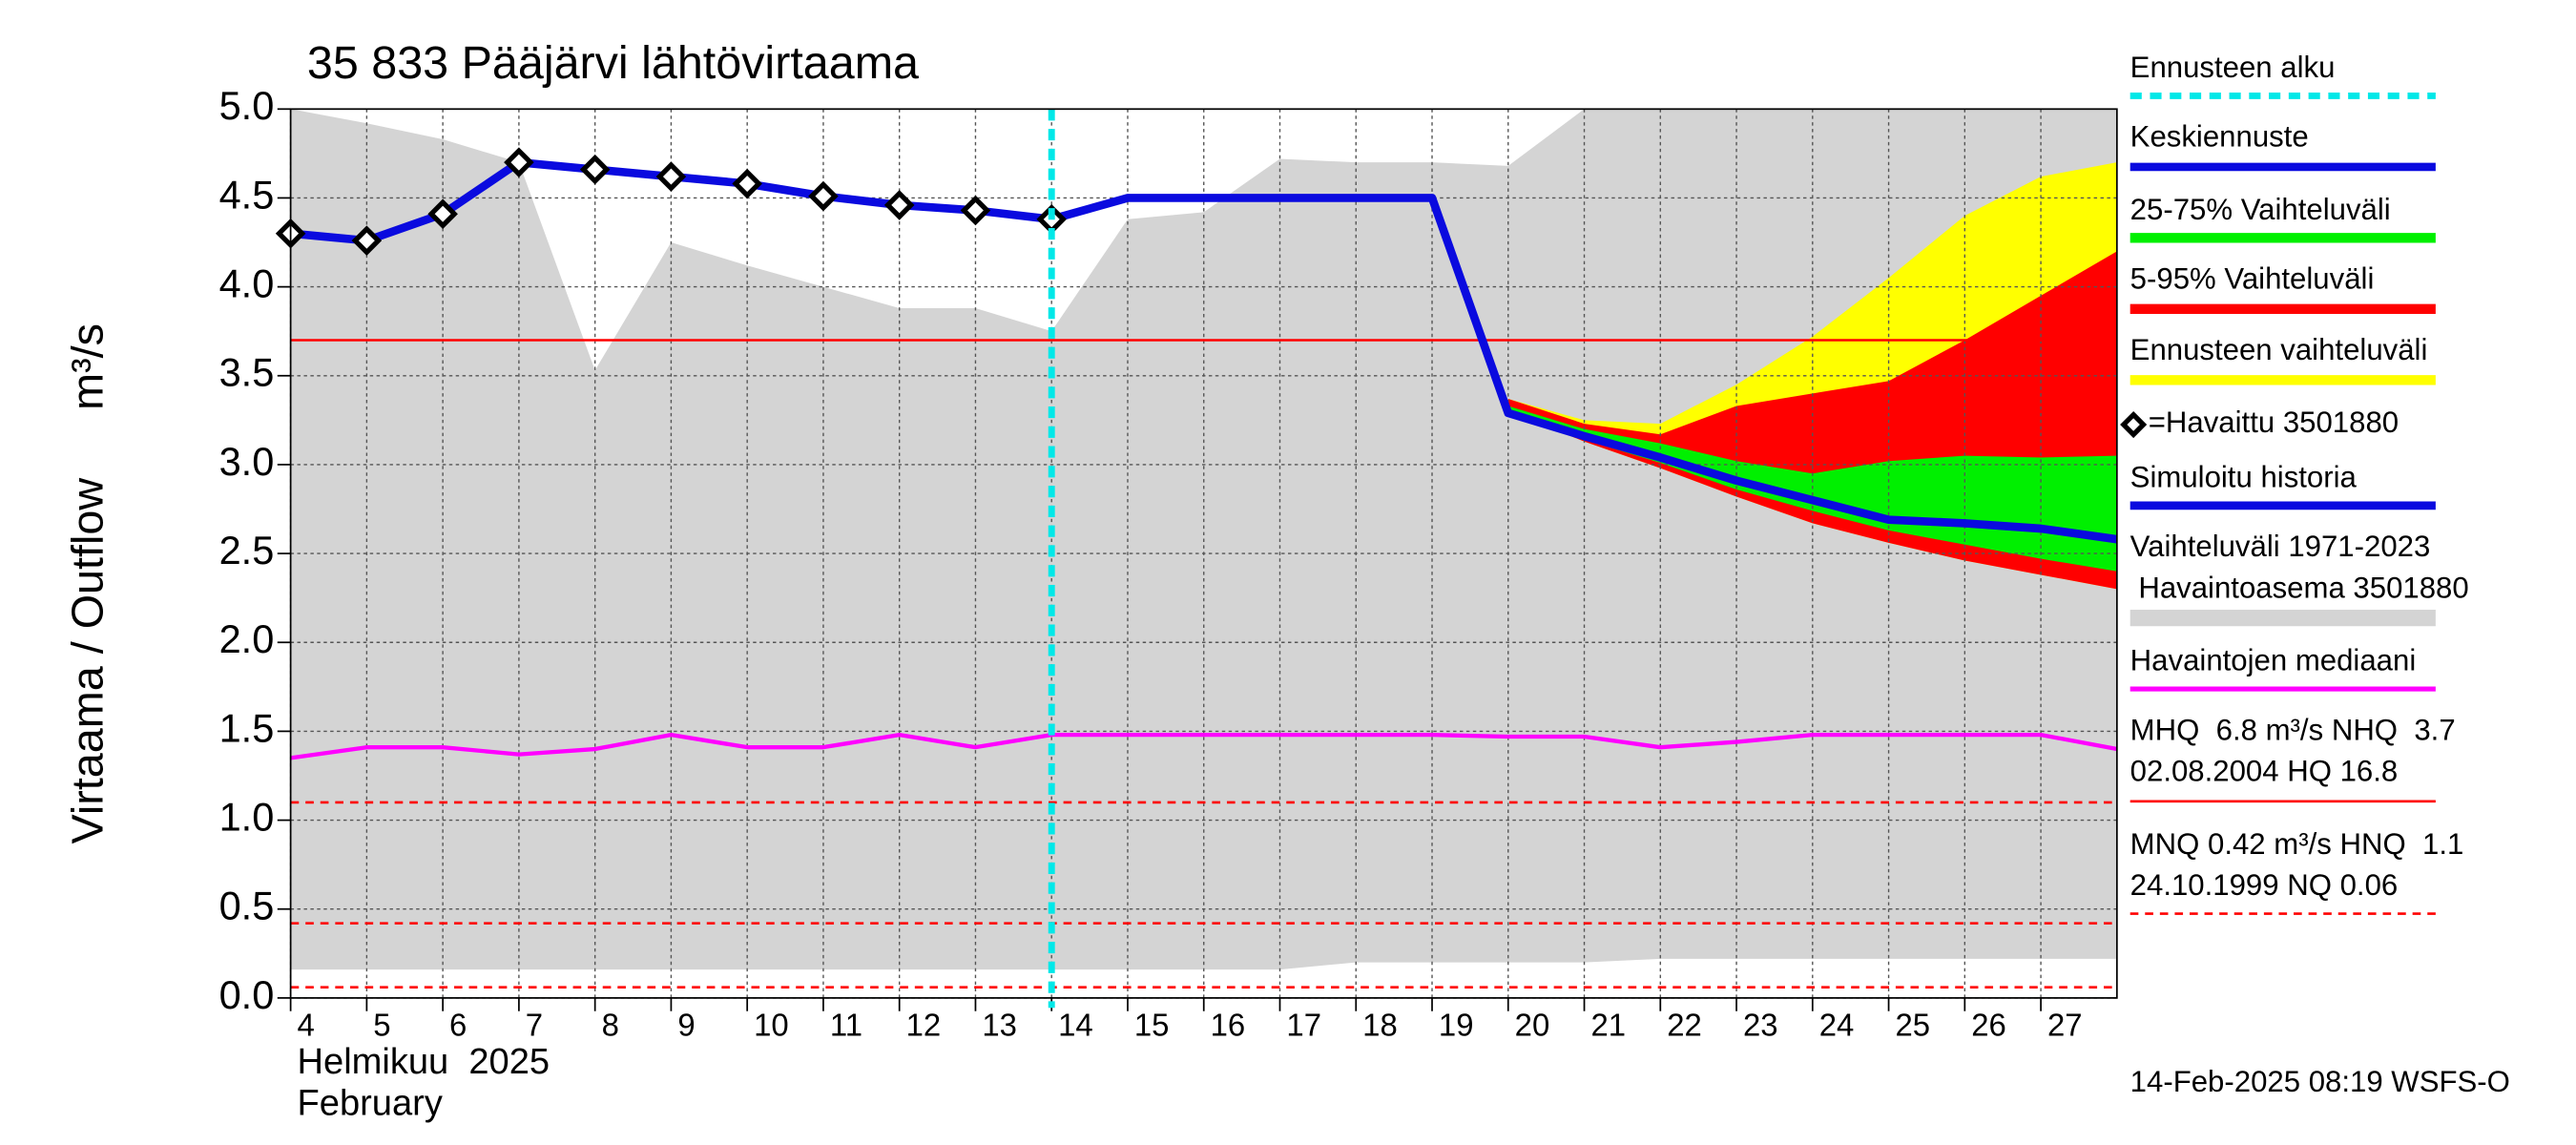 The width and height of the screenshot is (2576, 1145). What do you see at coordinates (2299, 587) in the screenshot?
I see `legend-label: Havaintoasema 3501880` at bounding box center [2299, 587].